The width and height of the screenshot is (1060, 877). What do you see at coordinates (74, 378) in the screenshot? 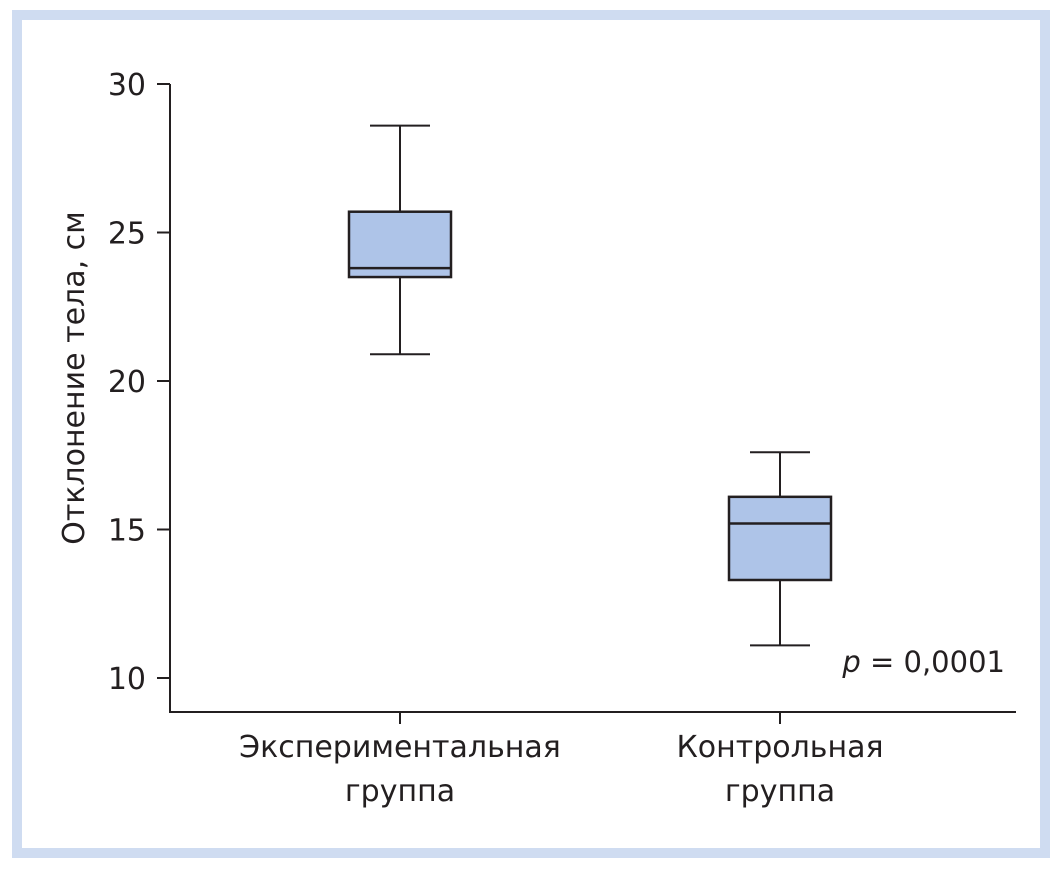
I see `y-axis-label: Отклонение тела, см` at bounding box center [74, 378].